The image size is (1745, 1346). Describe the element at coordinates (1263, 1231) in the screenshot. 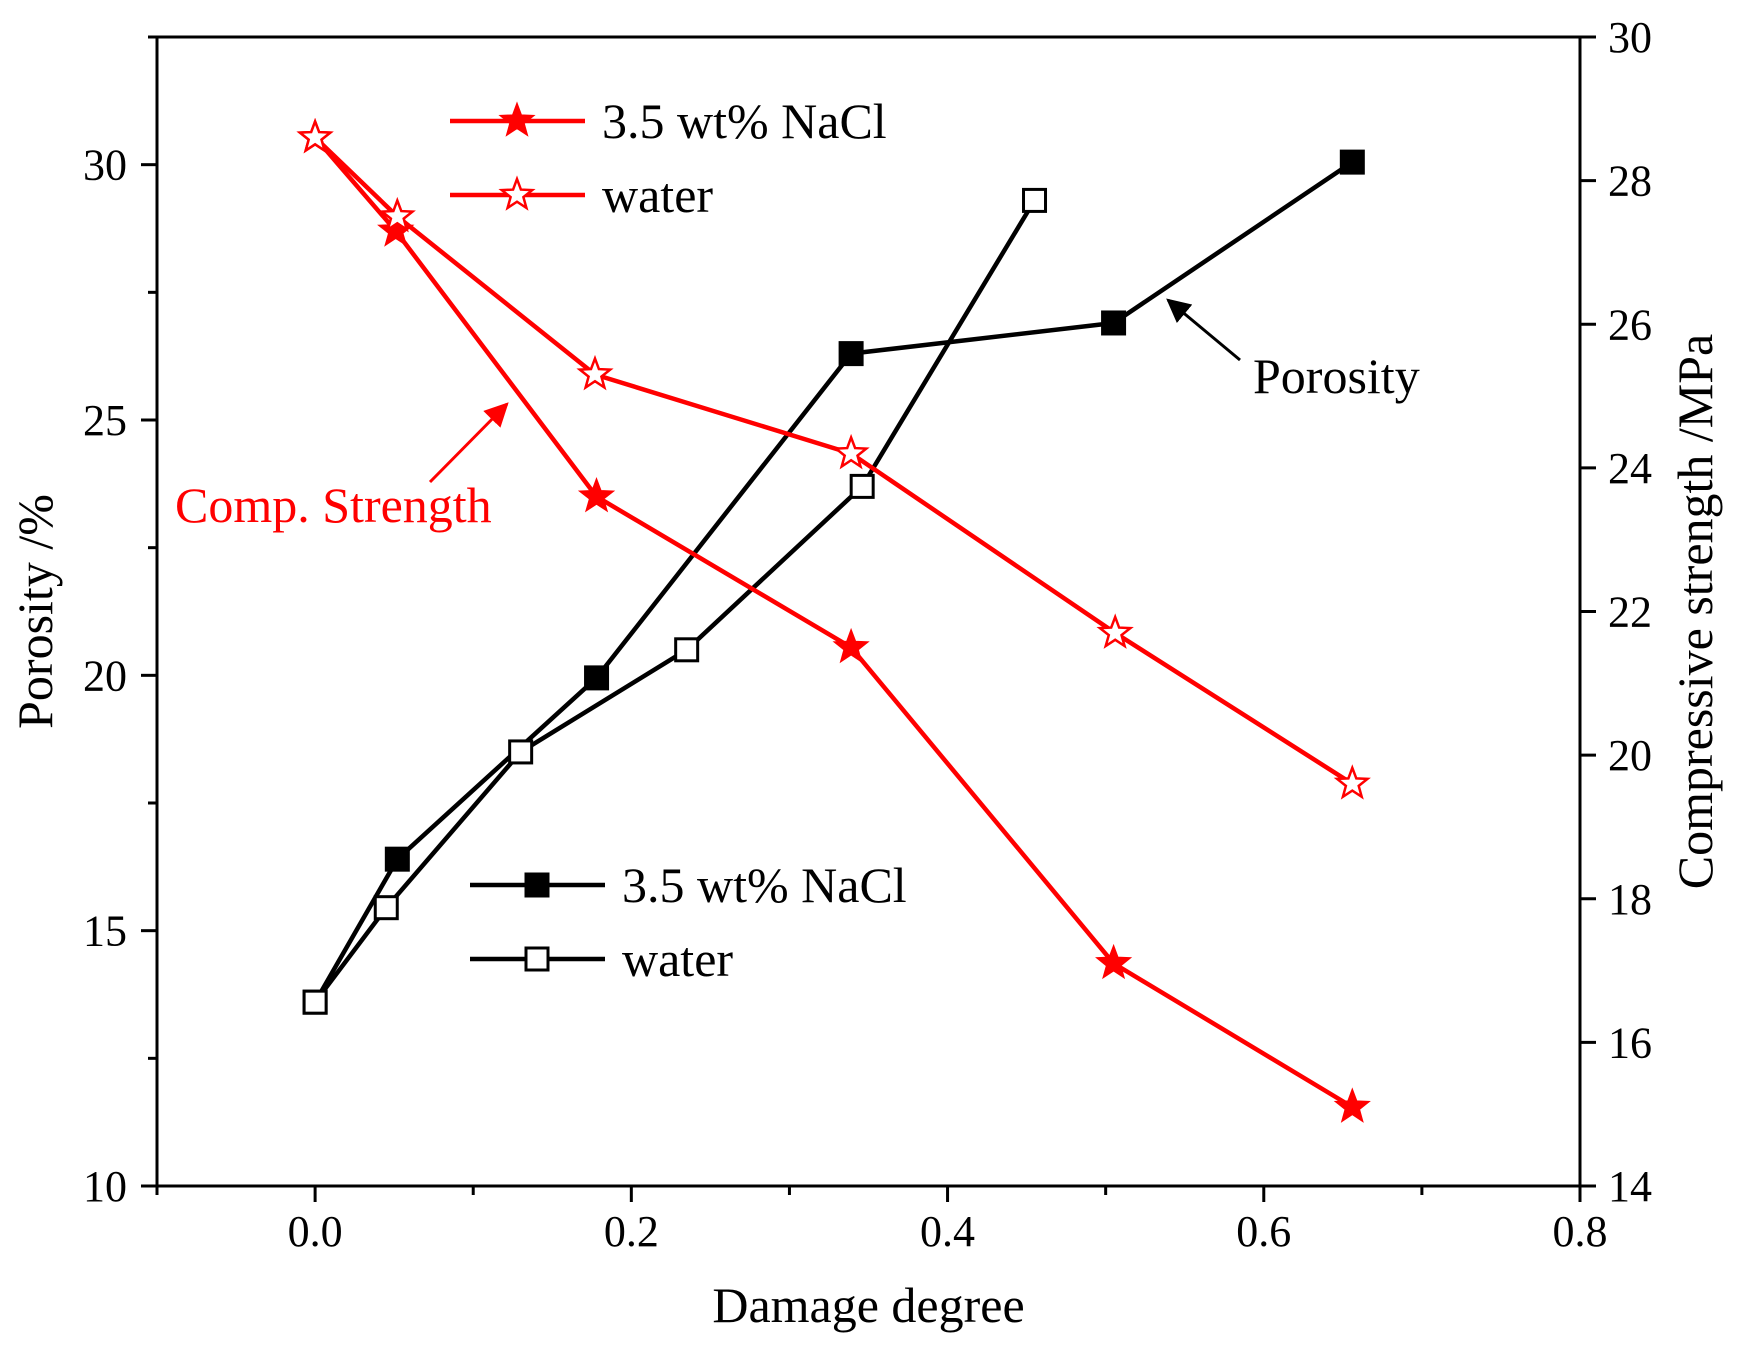

I see `x-tick-label: 0.6` at that location.